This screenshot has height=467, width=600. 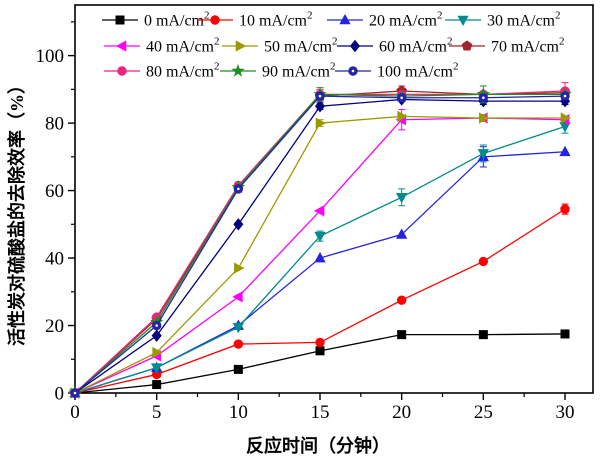 What do you see at coordinates (183, 71) in the screenshot?
I see `legend-label: 80 mA/cm2` at bounding box center [183, 71].